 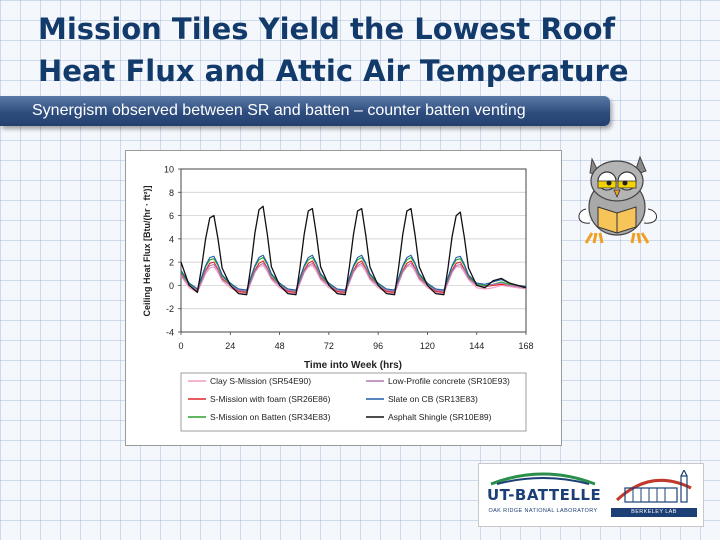 What do you see at coordinates (171, 286) in the screenshot?
I see `y-tick-label: 0` at bounding box center [171, 286].